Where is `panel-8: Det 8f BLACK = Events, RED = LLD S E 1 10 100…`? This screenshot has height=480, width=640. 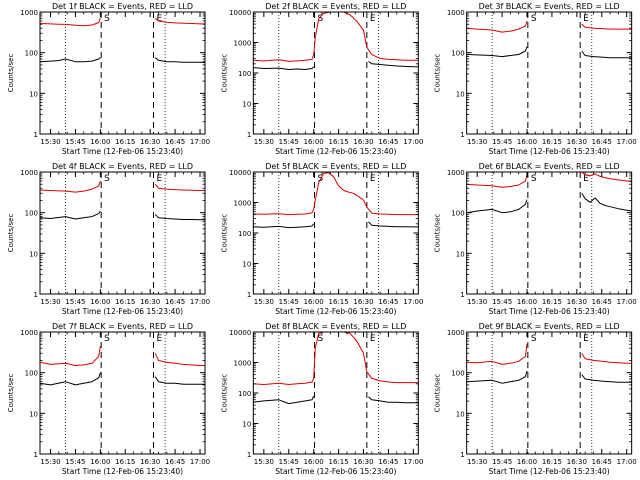
panel-8: Det 8f BLACK = Events, RED = LLD S E 1 10 100… is located at coordinates (321, 399).